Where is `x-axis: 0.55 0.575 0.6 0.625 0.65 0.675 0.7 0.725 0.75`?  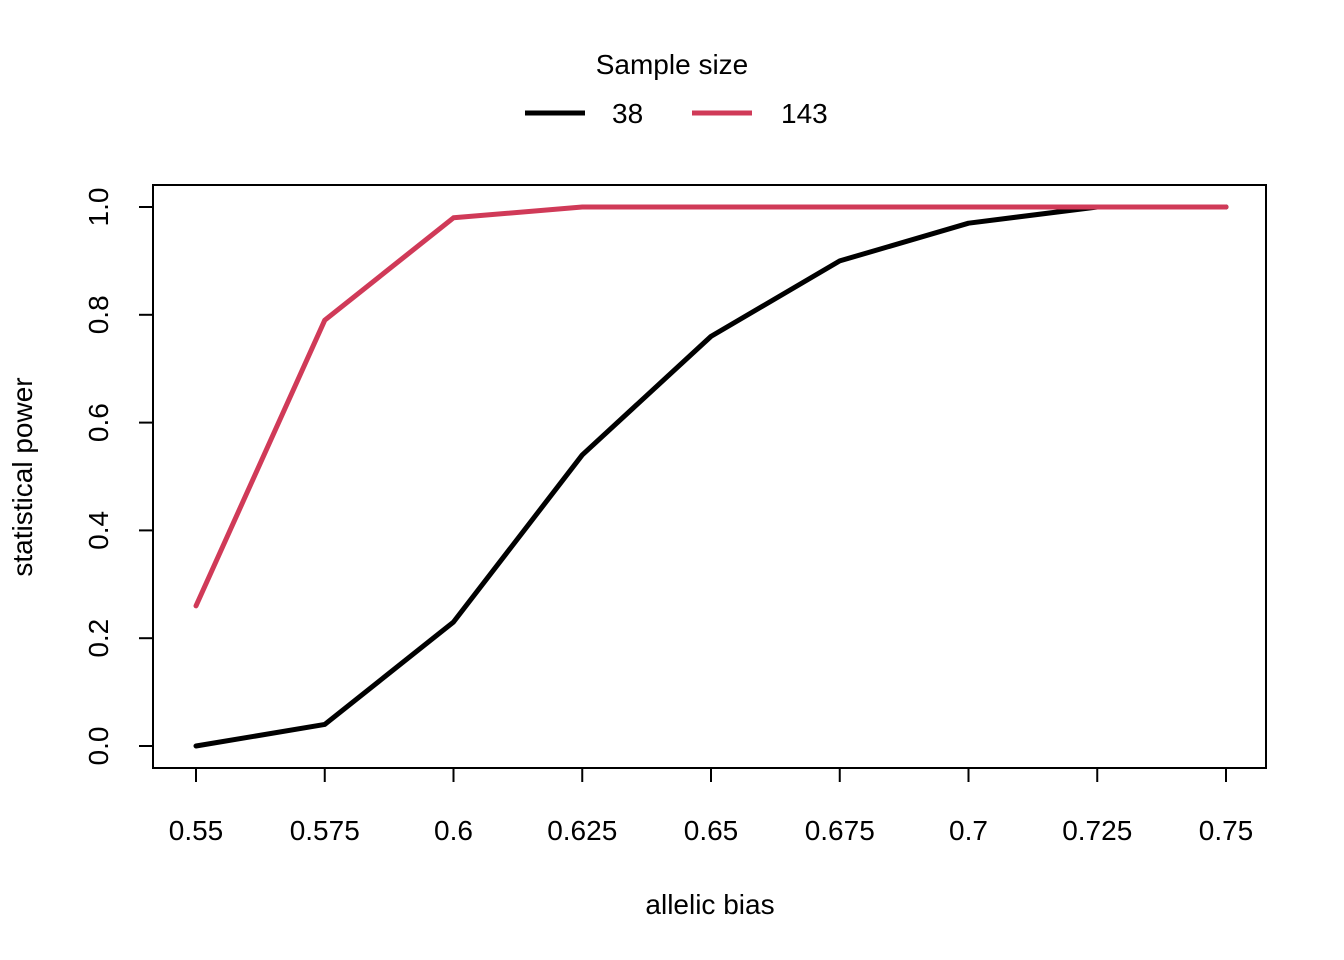
x-axis: 0.55 0.575 0.6 0.625 0.65 0.675 0.7 0.725 0.75 is located at coordinates (711, 806).